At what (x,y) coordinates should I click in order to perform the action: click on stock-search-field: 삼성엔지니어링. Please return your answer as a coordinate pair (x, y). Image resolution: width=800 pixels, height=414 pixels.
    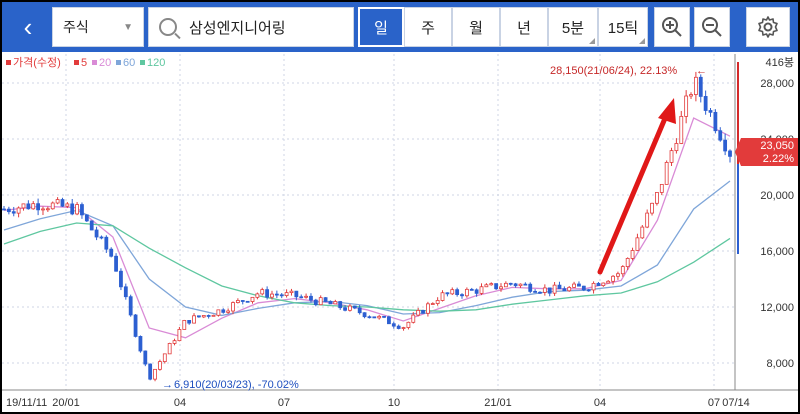
    Looking at the image, I should click on (251, 27).